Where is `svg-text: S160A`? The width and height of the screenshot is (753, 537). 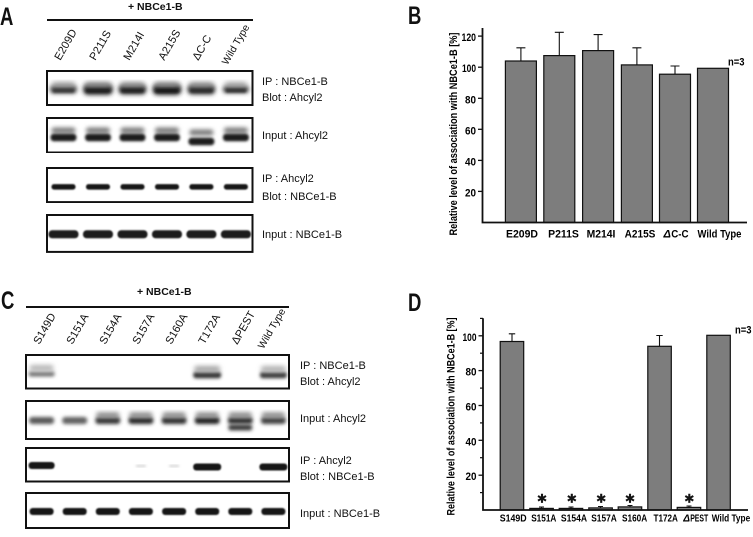 svg-text: S160A is located at coordinates (634, 519).